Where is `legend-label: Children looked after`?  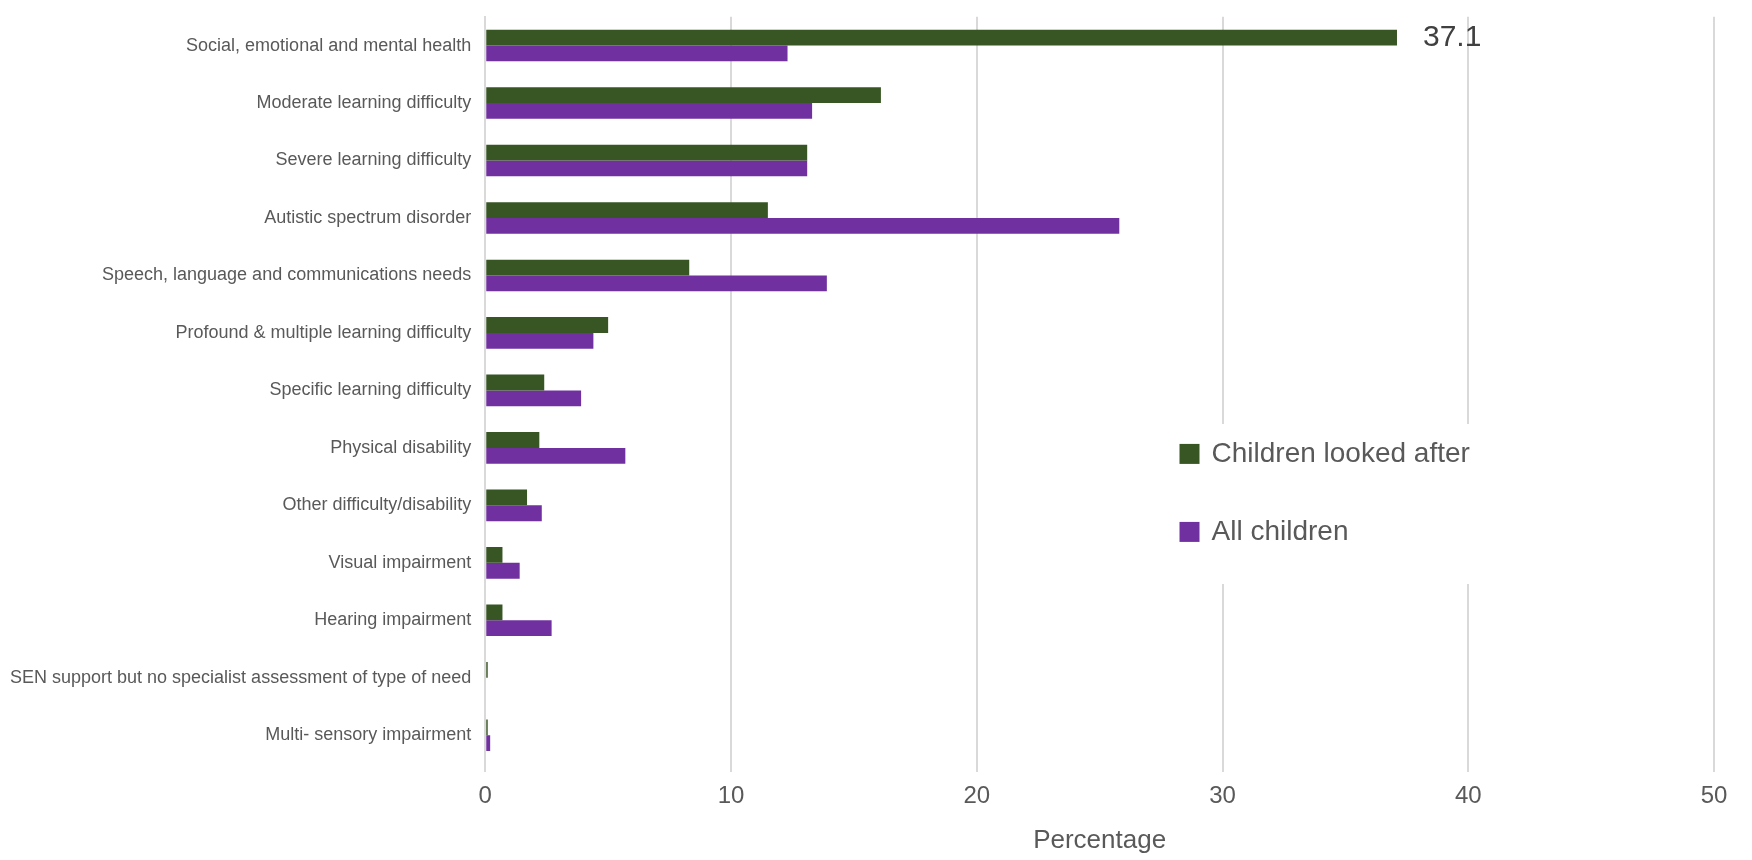
legend-label: Children looked after is located at coordinates (1340, 452).